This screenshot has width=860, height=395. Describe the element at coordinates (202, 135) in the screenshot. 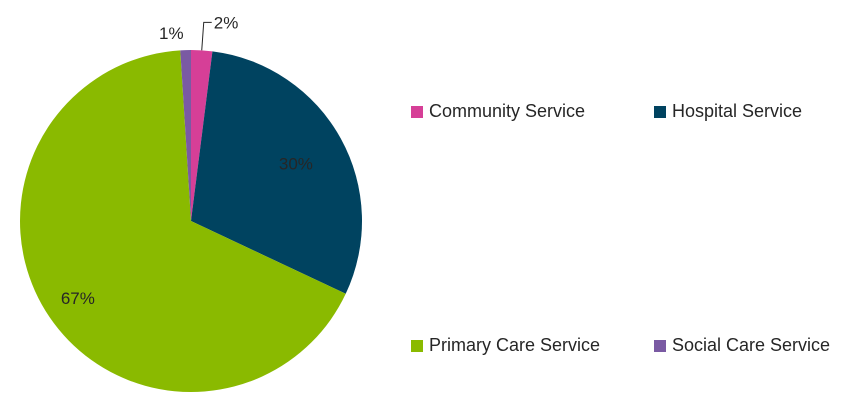

I see `pie-slice-community-service` at that location.